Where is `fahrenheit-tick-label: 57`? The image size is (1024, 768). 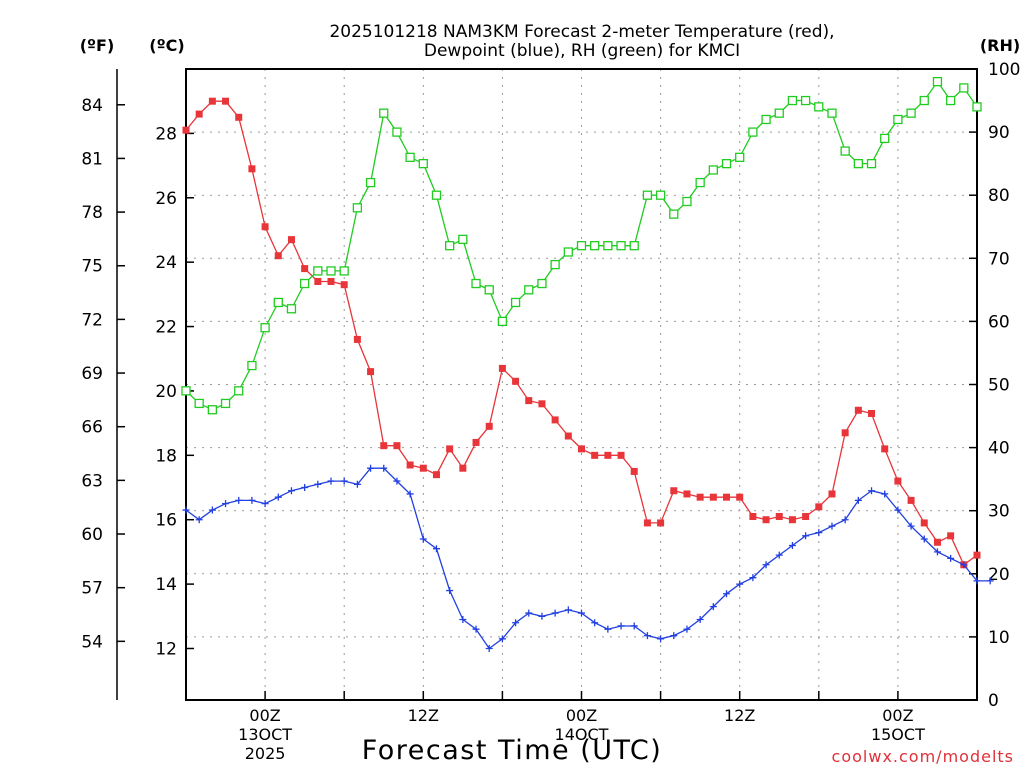 fahrenheit-tick-label: 57 is located at coordinates (92, 589).